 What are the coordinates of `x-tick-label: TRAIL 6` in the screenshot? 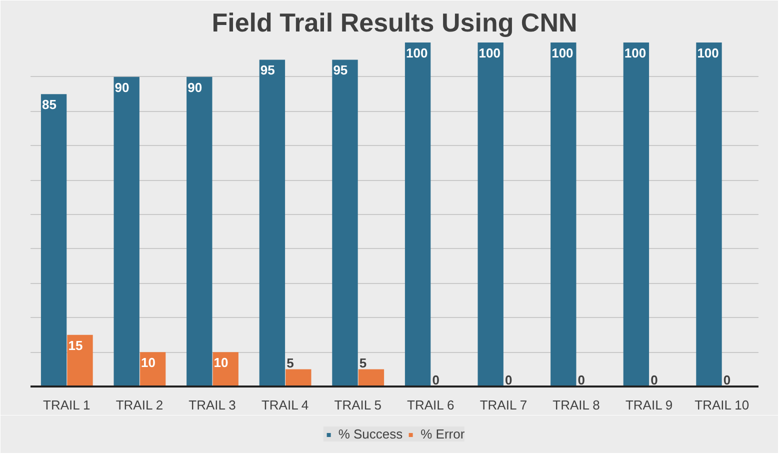 It's located at (430, 405).